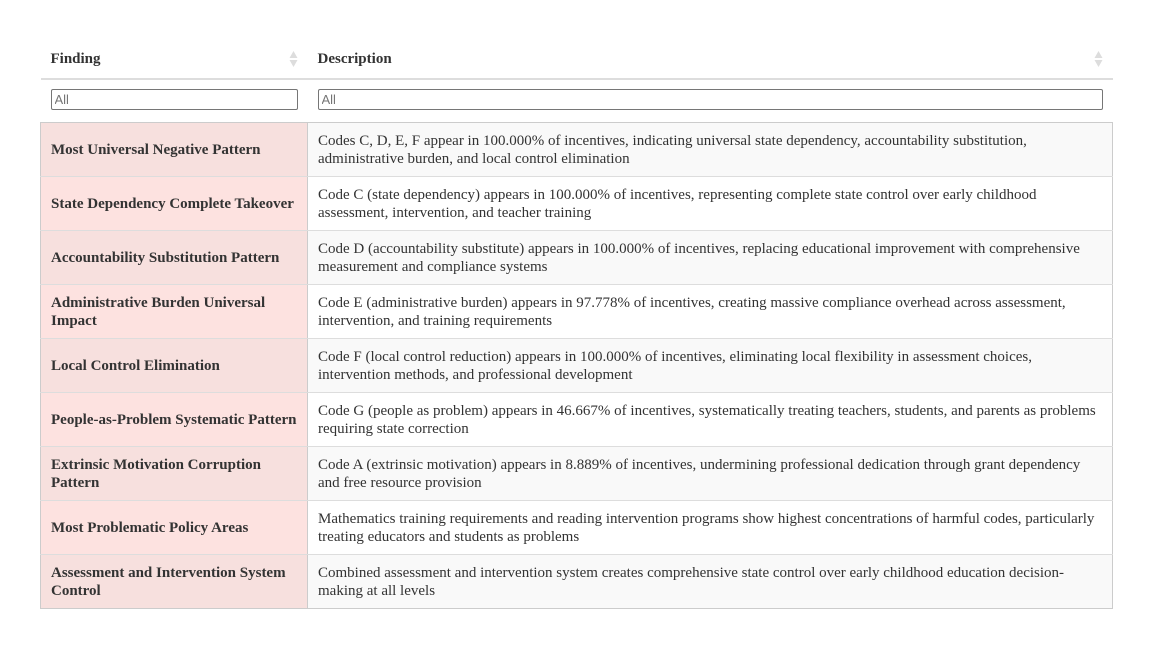 This screenshot has width=1152, height=648. Describe the element at coordinates (174, 527) in the screenshot. I see `finding-cell: Most Problematic Policy Areas` at that location.